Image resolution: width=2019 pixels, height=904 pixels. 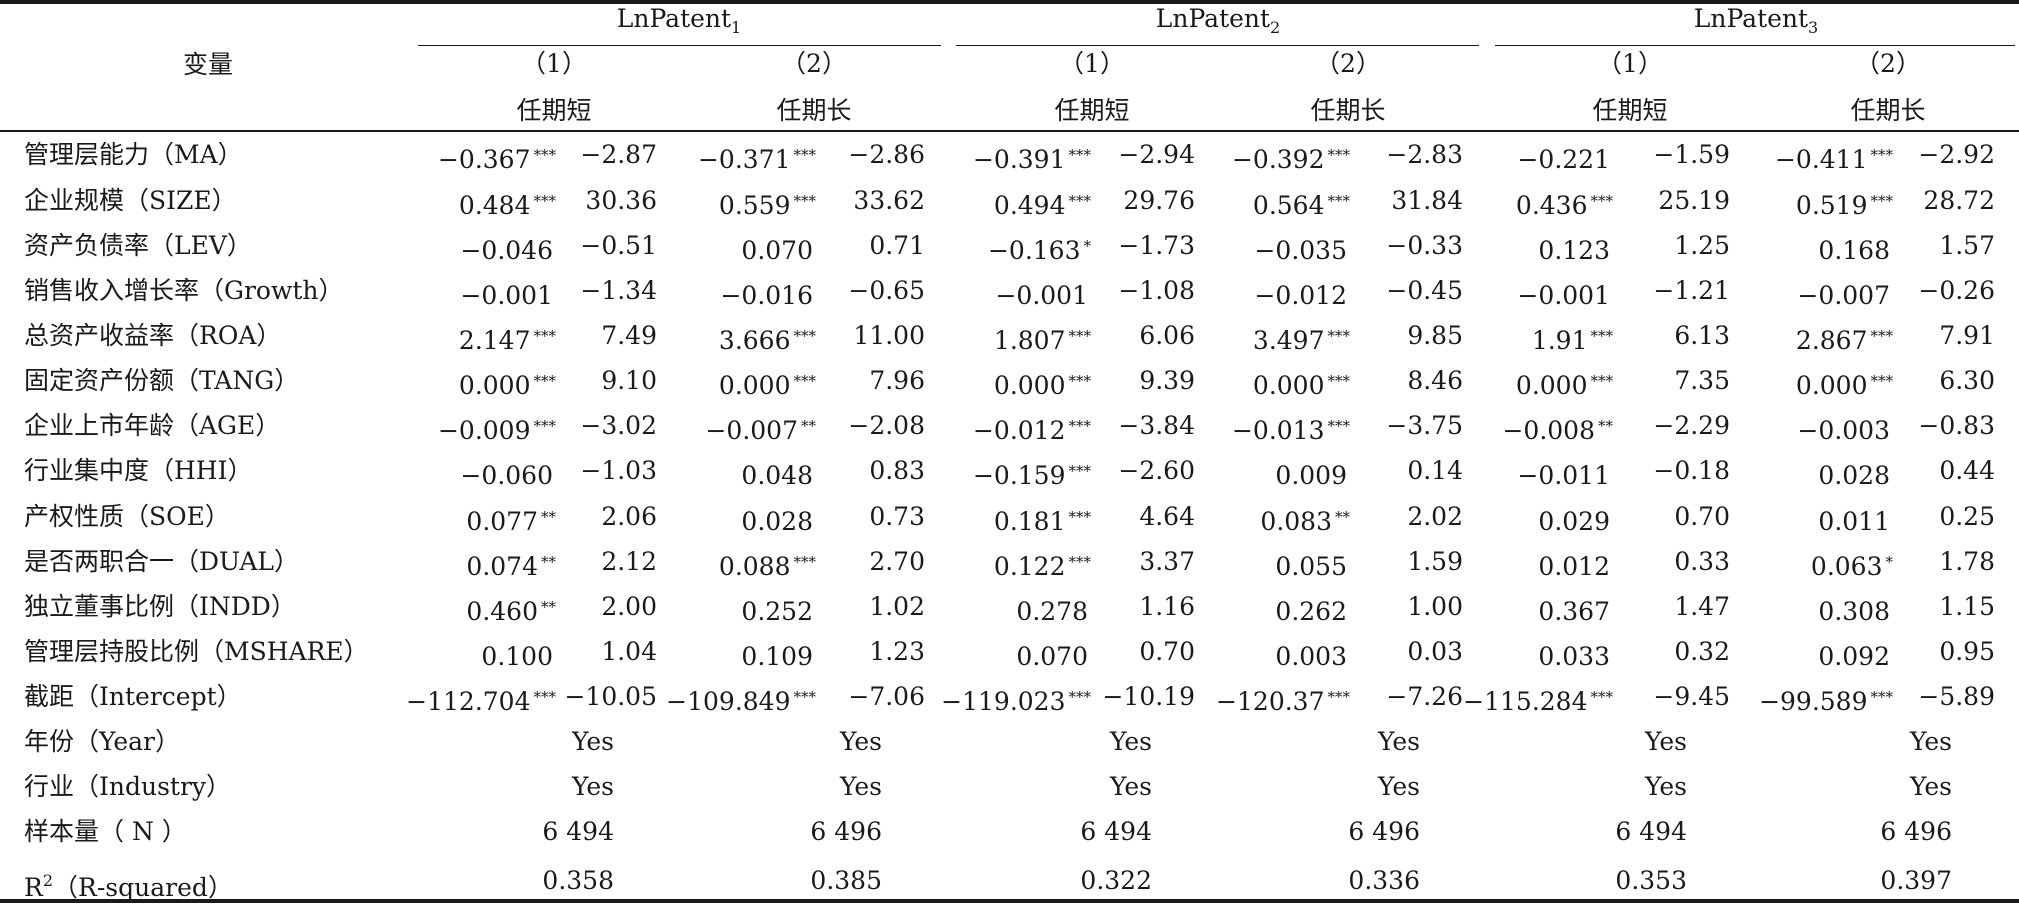 I want to click on header-rule, so click(x=1009, y=131).